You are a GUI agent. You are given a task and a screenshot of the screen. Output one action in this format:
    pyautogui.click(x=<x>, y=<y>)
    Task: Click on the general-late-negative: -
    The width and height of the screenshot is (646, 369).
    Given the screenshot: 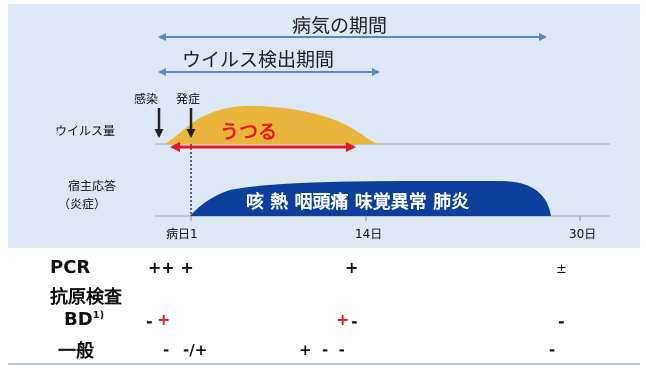 What is the action you would take?
    pyautogui.click(x=552, y=350)
    